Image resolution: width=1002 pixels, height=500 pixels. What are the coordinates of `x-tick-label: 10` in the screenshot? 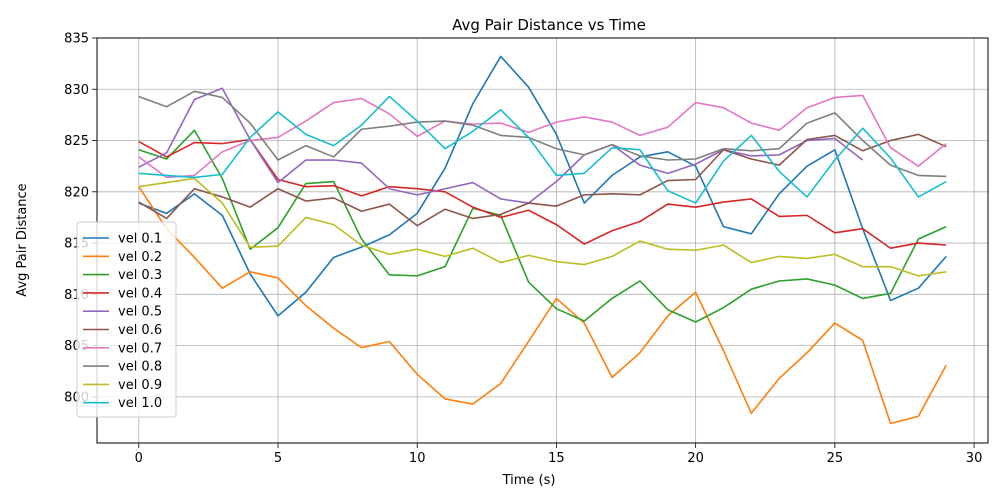 It's located at (417, 458).